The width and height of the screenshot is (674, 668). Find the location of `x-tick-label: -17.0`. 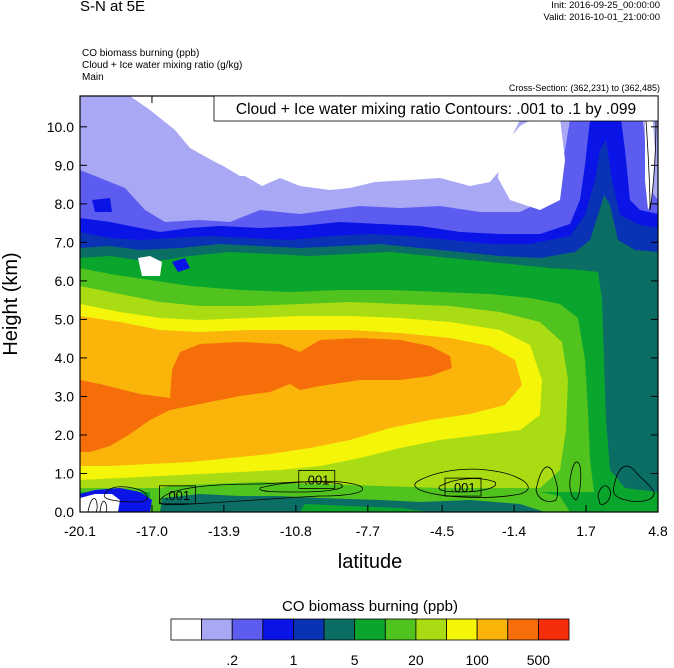

x-tick-label: -17.0 is located at coordinates (152, 531).